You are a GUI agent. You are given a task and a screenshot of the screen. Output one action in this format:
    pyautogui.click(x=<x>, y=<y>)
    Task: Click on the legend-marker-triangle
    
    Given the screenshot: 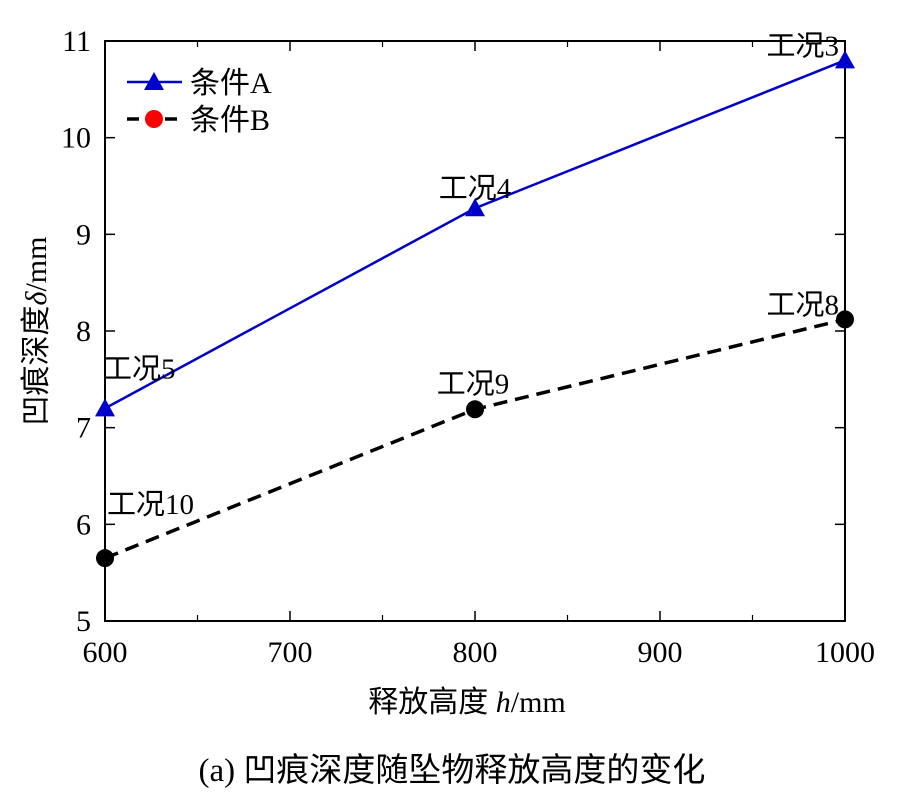 What is the action you would take?
    pyautogui.click(x=154, y=81)
    